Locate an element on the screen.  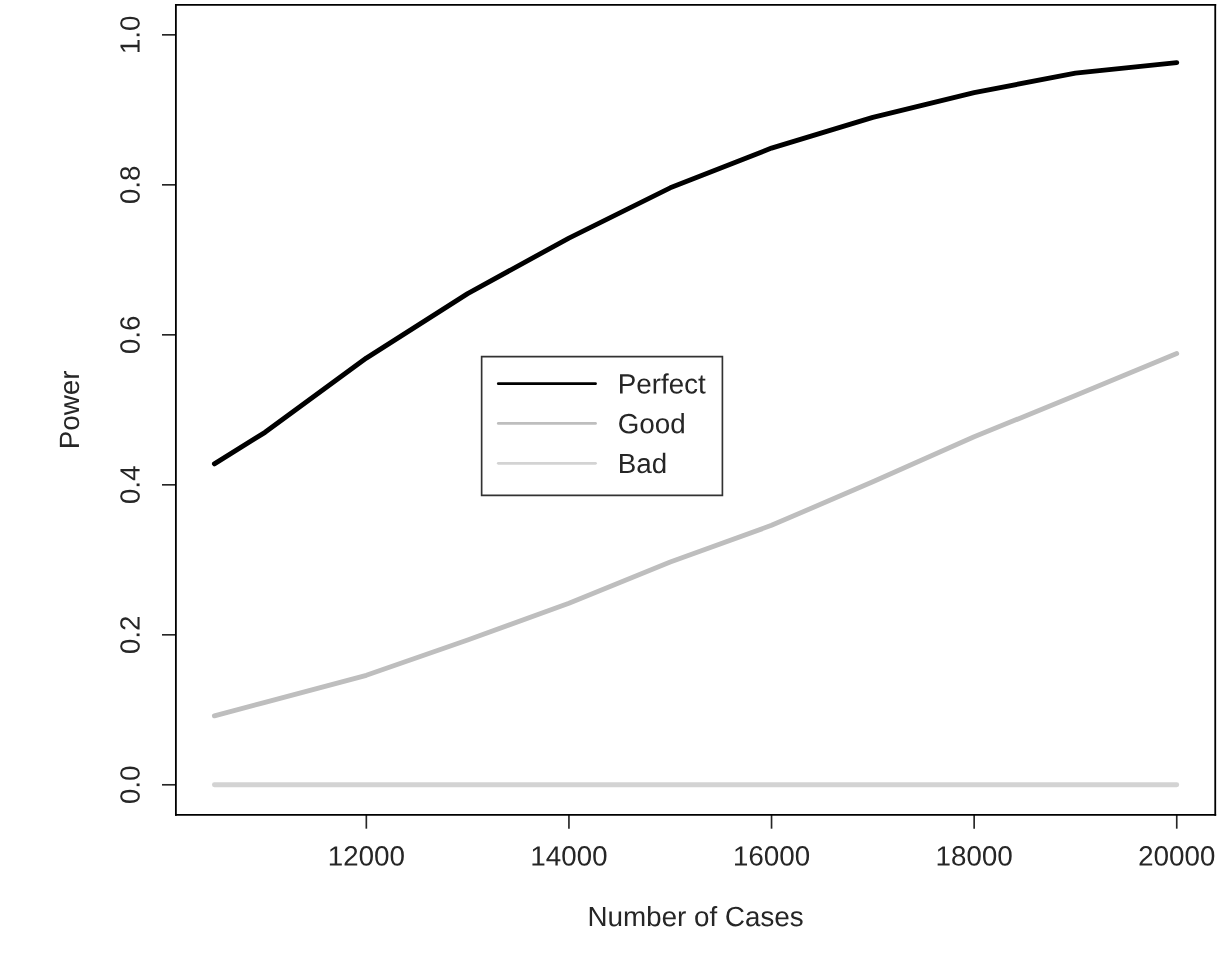
y-tick-label: 0.6 is located at coordinates (130, 335).